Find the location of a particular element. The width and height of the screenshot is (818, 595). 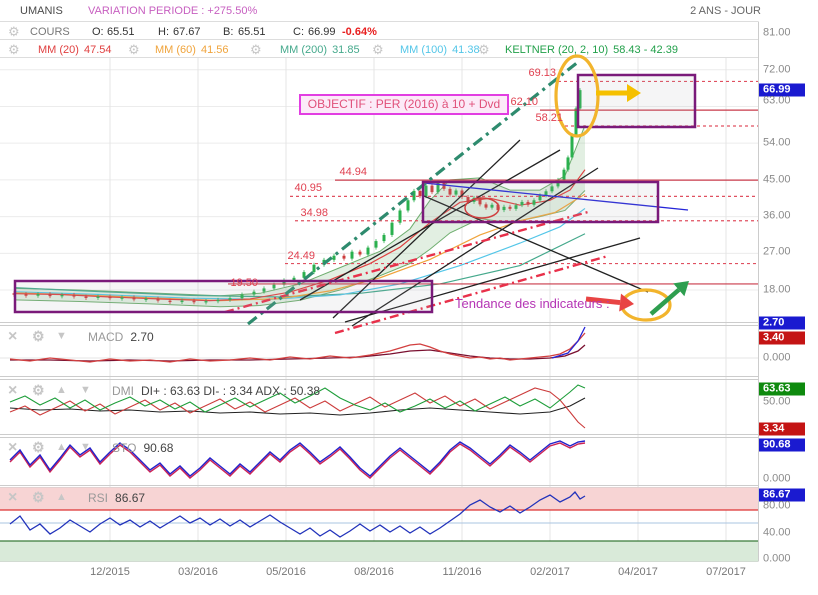

panel-header: MACD 2.70 is located at coordinates (121, 337).